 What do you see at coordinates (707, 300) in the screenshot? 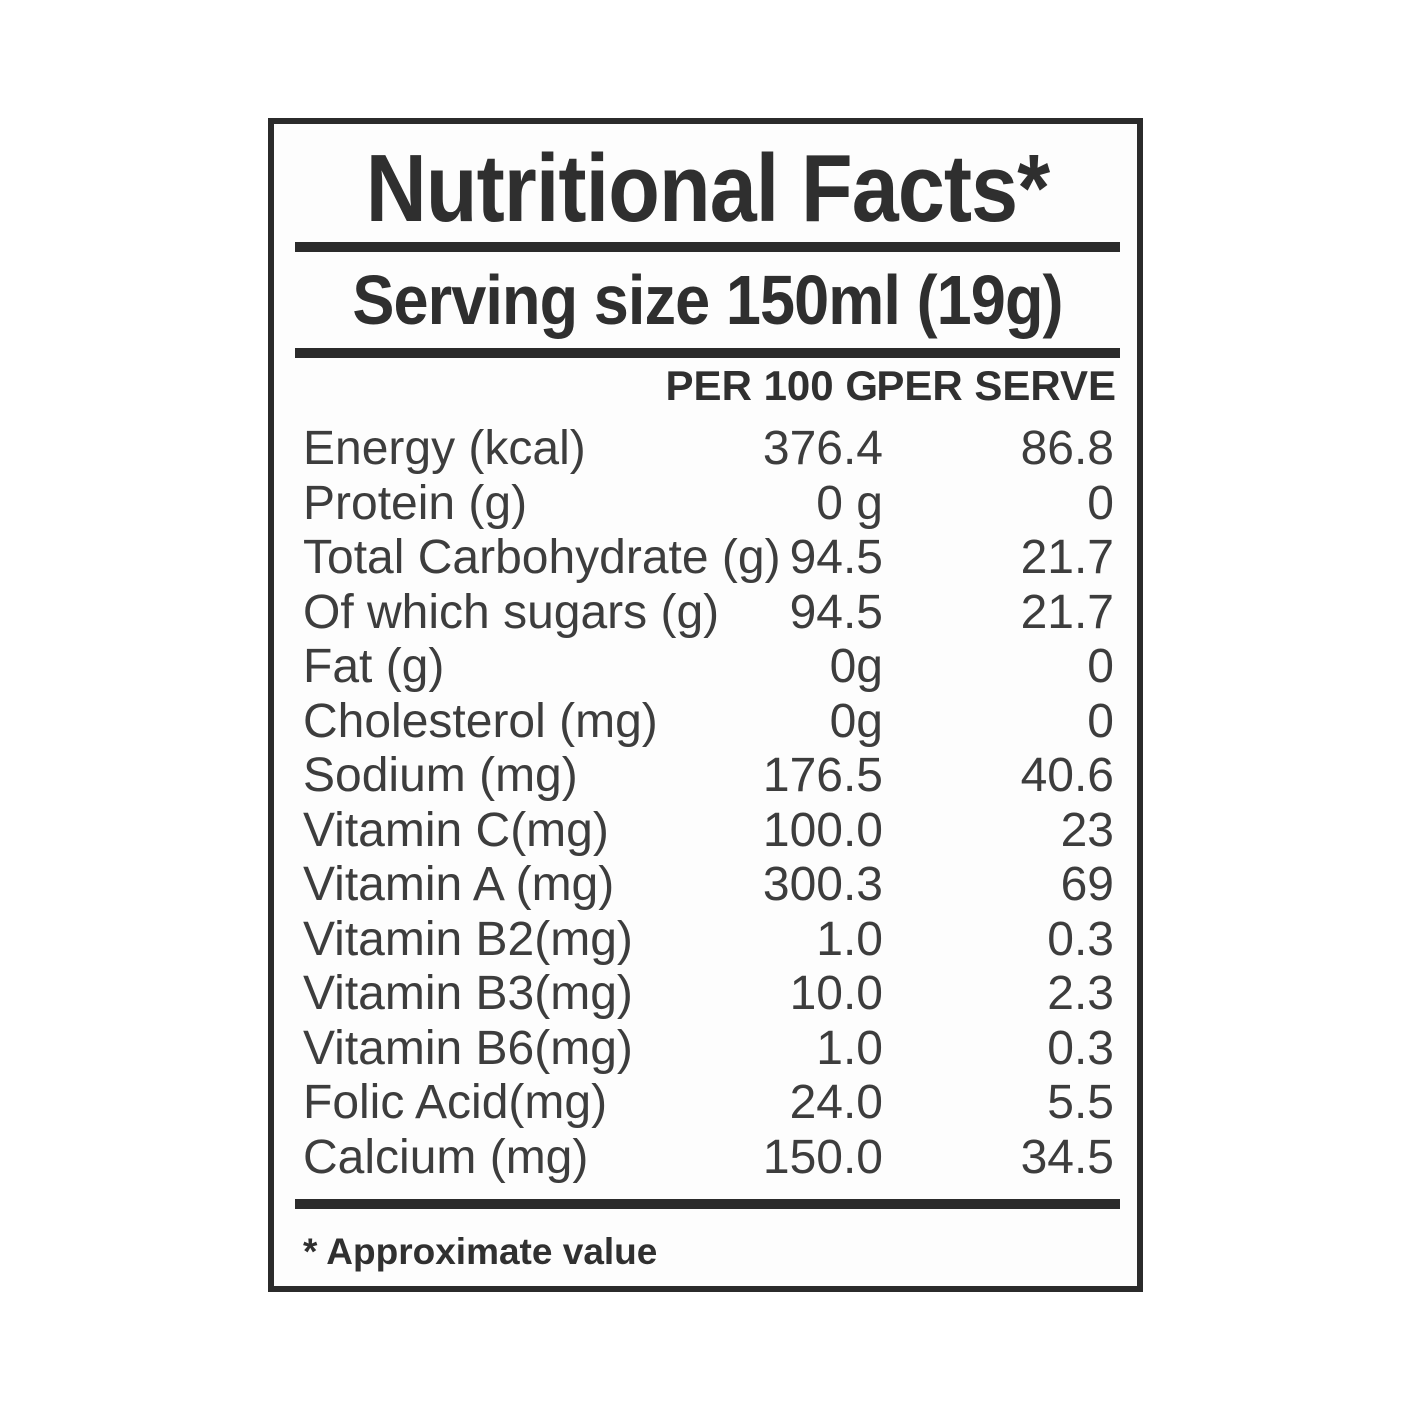
I see `serving-size-line: Serving size 150ml (19g)` at bounding box center [707, 300].